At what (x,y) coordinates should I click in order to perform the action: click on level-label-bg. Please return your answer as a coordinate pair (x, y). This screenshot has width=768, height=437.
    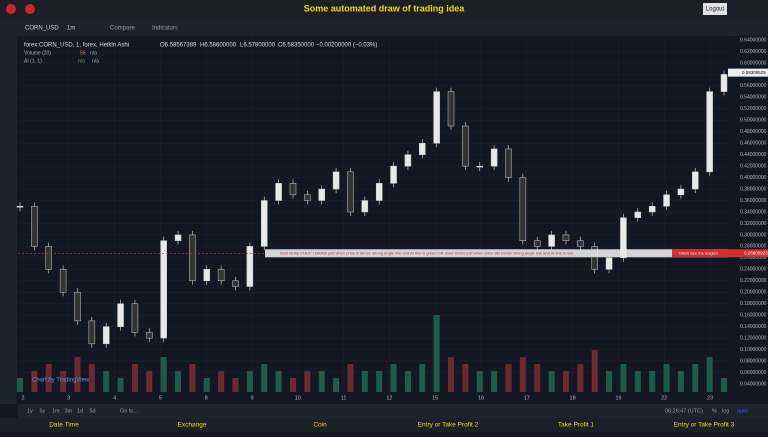
    Looking at the image, I should click on (748, 253).